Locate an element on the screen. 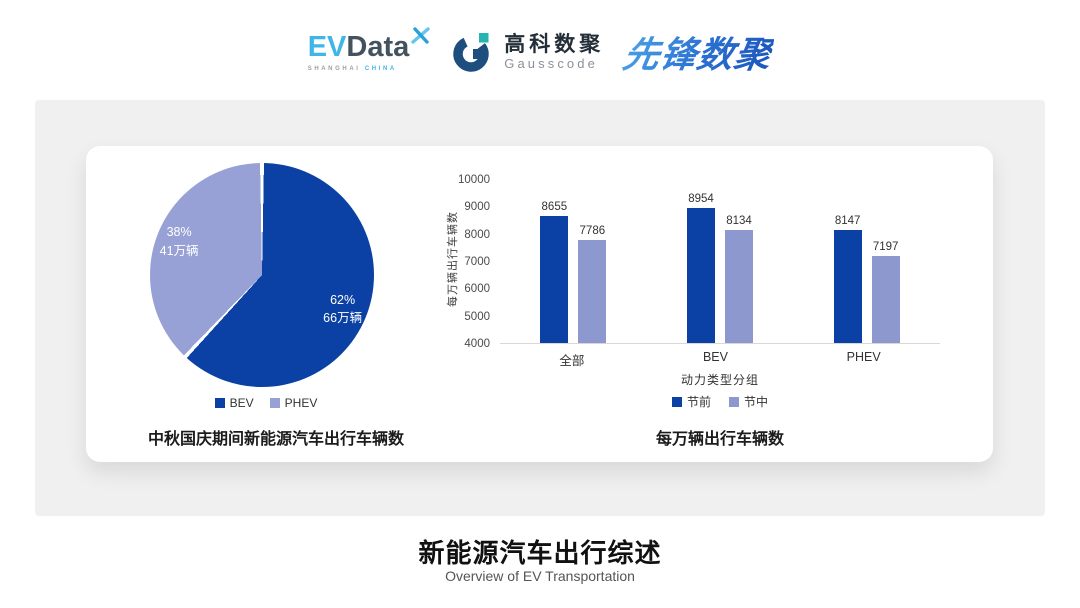 The height and width of the screenshot is (608, 1080). bar-plot: 8655 7786 8954 8134 8147 7197 is located at coordinates (720, 262).